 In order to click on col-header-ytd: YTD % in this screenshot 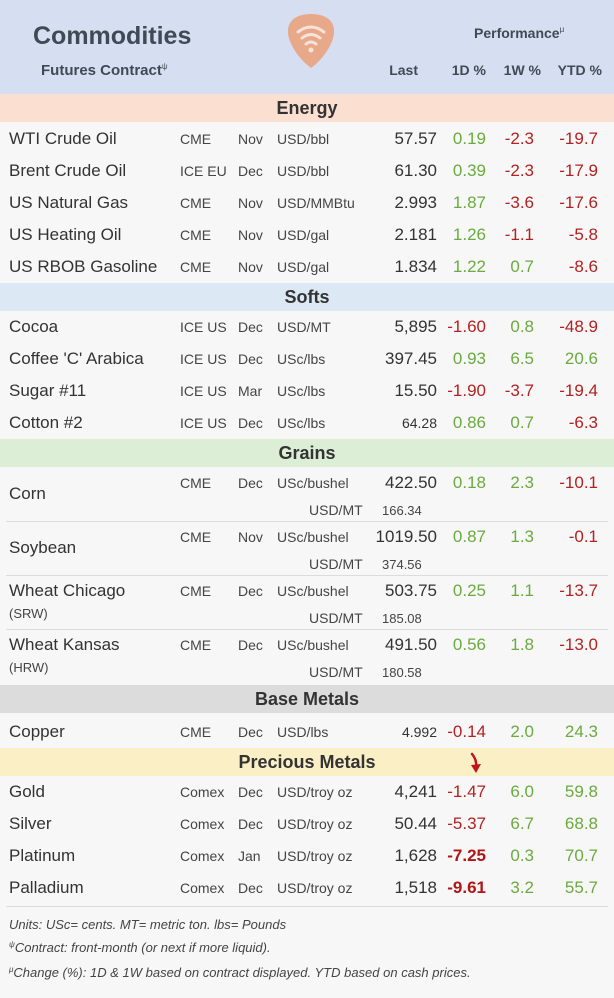, I will do `click(579, 70)`.